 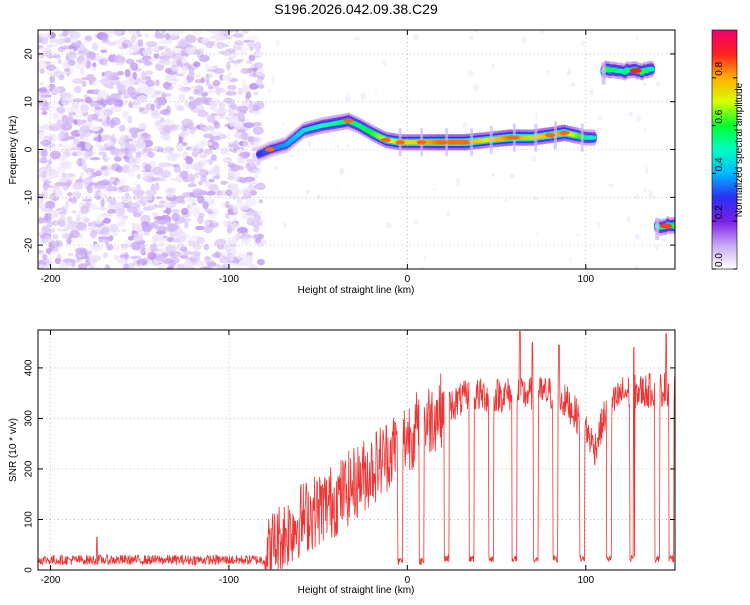 What do you see at coordinates (536, 137) in the screenshot?
I see `signal-smear` at bounding box center [536, 137].